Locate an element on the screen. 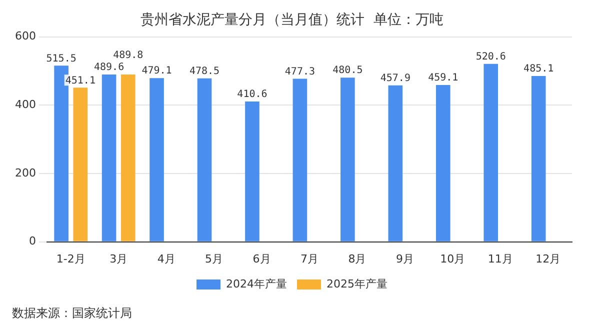 This screenshot has width=590, height=330. legend-label: 2025年产量 is located at coordinates (357, 283).